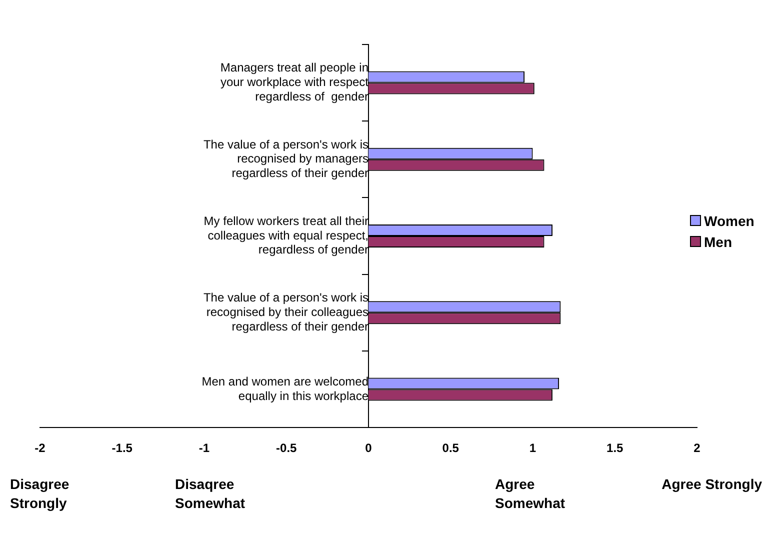  What do you see at coordinates (285, 158) in the screenshot?
I see `y-tick-label: The value of a person's work is recognised by managers regardless of their gender` at bounding box center [285, 158].